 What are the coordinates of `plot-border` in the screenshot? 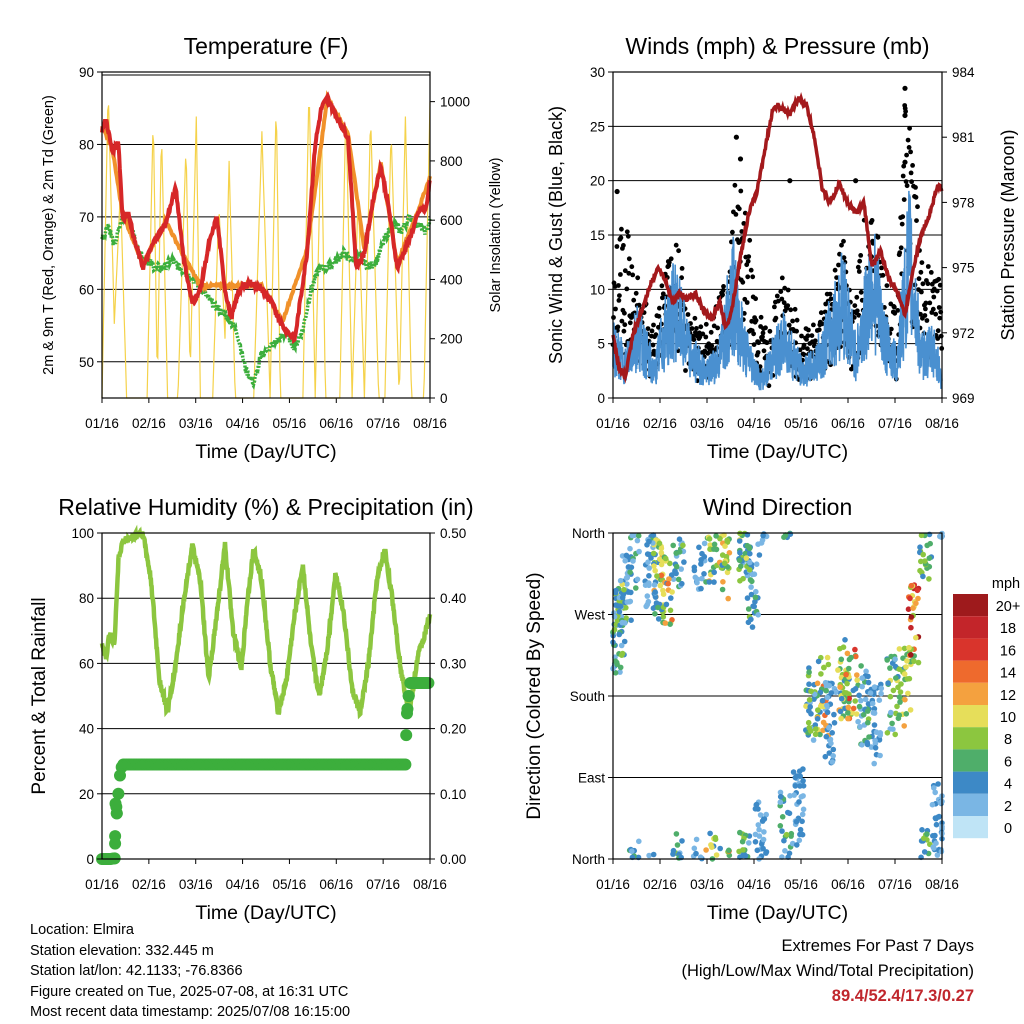 It's located at (266, 696).